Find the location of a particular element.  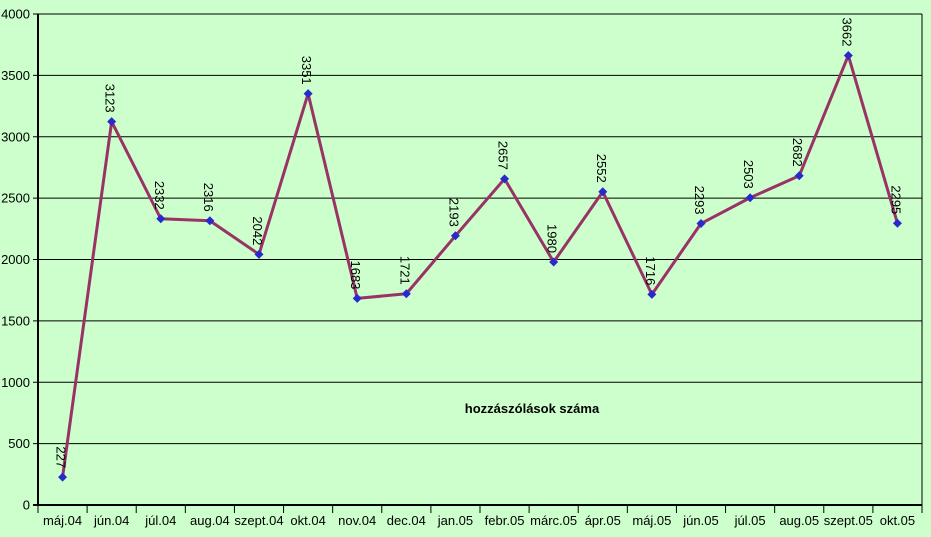

y-axis-label: 0 is located at coordinates (26, 505).